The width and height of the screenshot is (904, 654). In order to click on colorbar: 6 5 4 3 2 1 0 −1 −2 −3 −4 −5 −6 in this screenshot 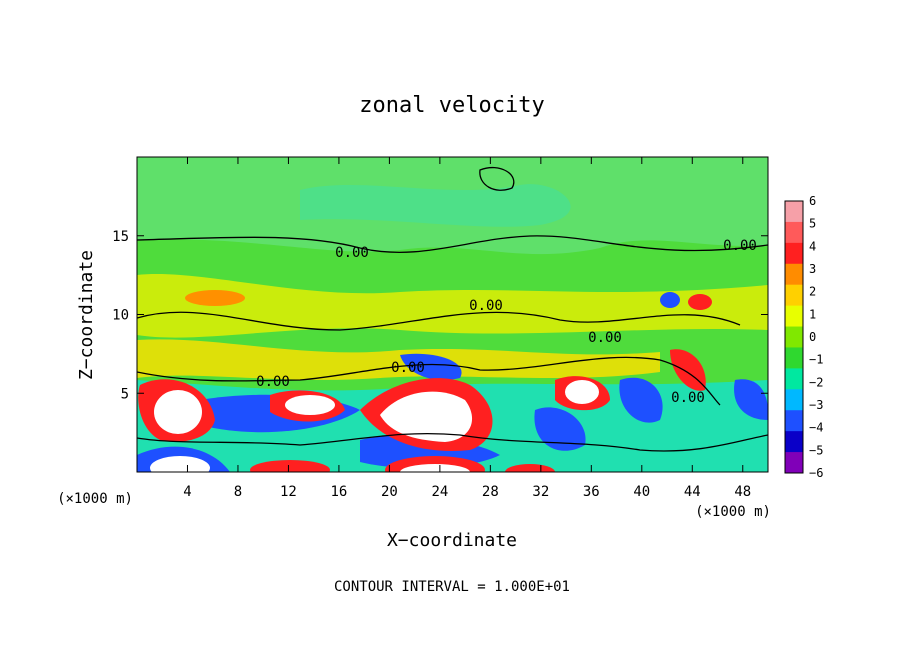, I will do `click(803, 337)`.